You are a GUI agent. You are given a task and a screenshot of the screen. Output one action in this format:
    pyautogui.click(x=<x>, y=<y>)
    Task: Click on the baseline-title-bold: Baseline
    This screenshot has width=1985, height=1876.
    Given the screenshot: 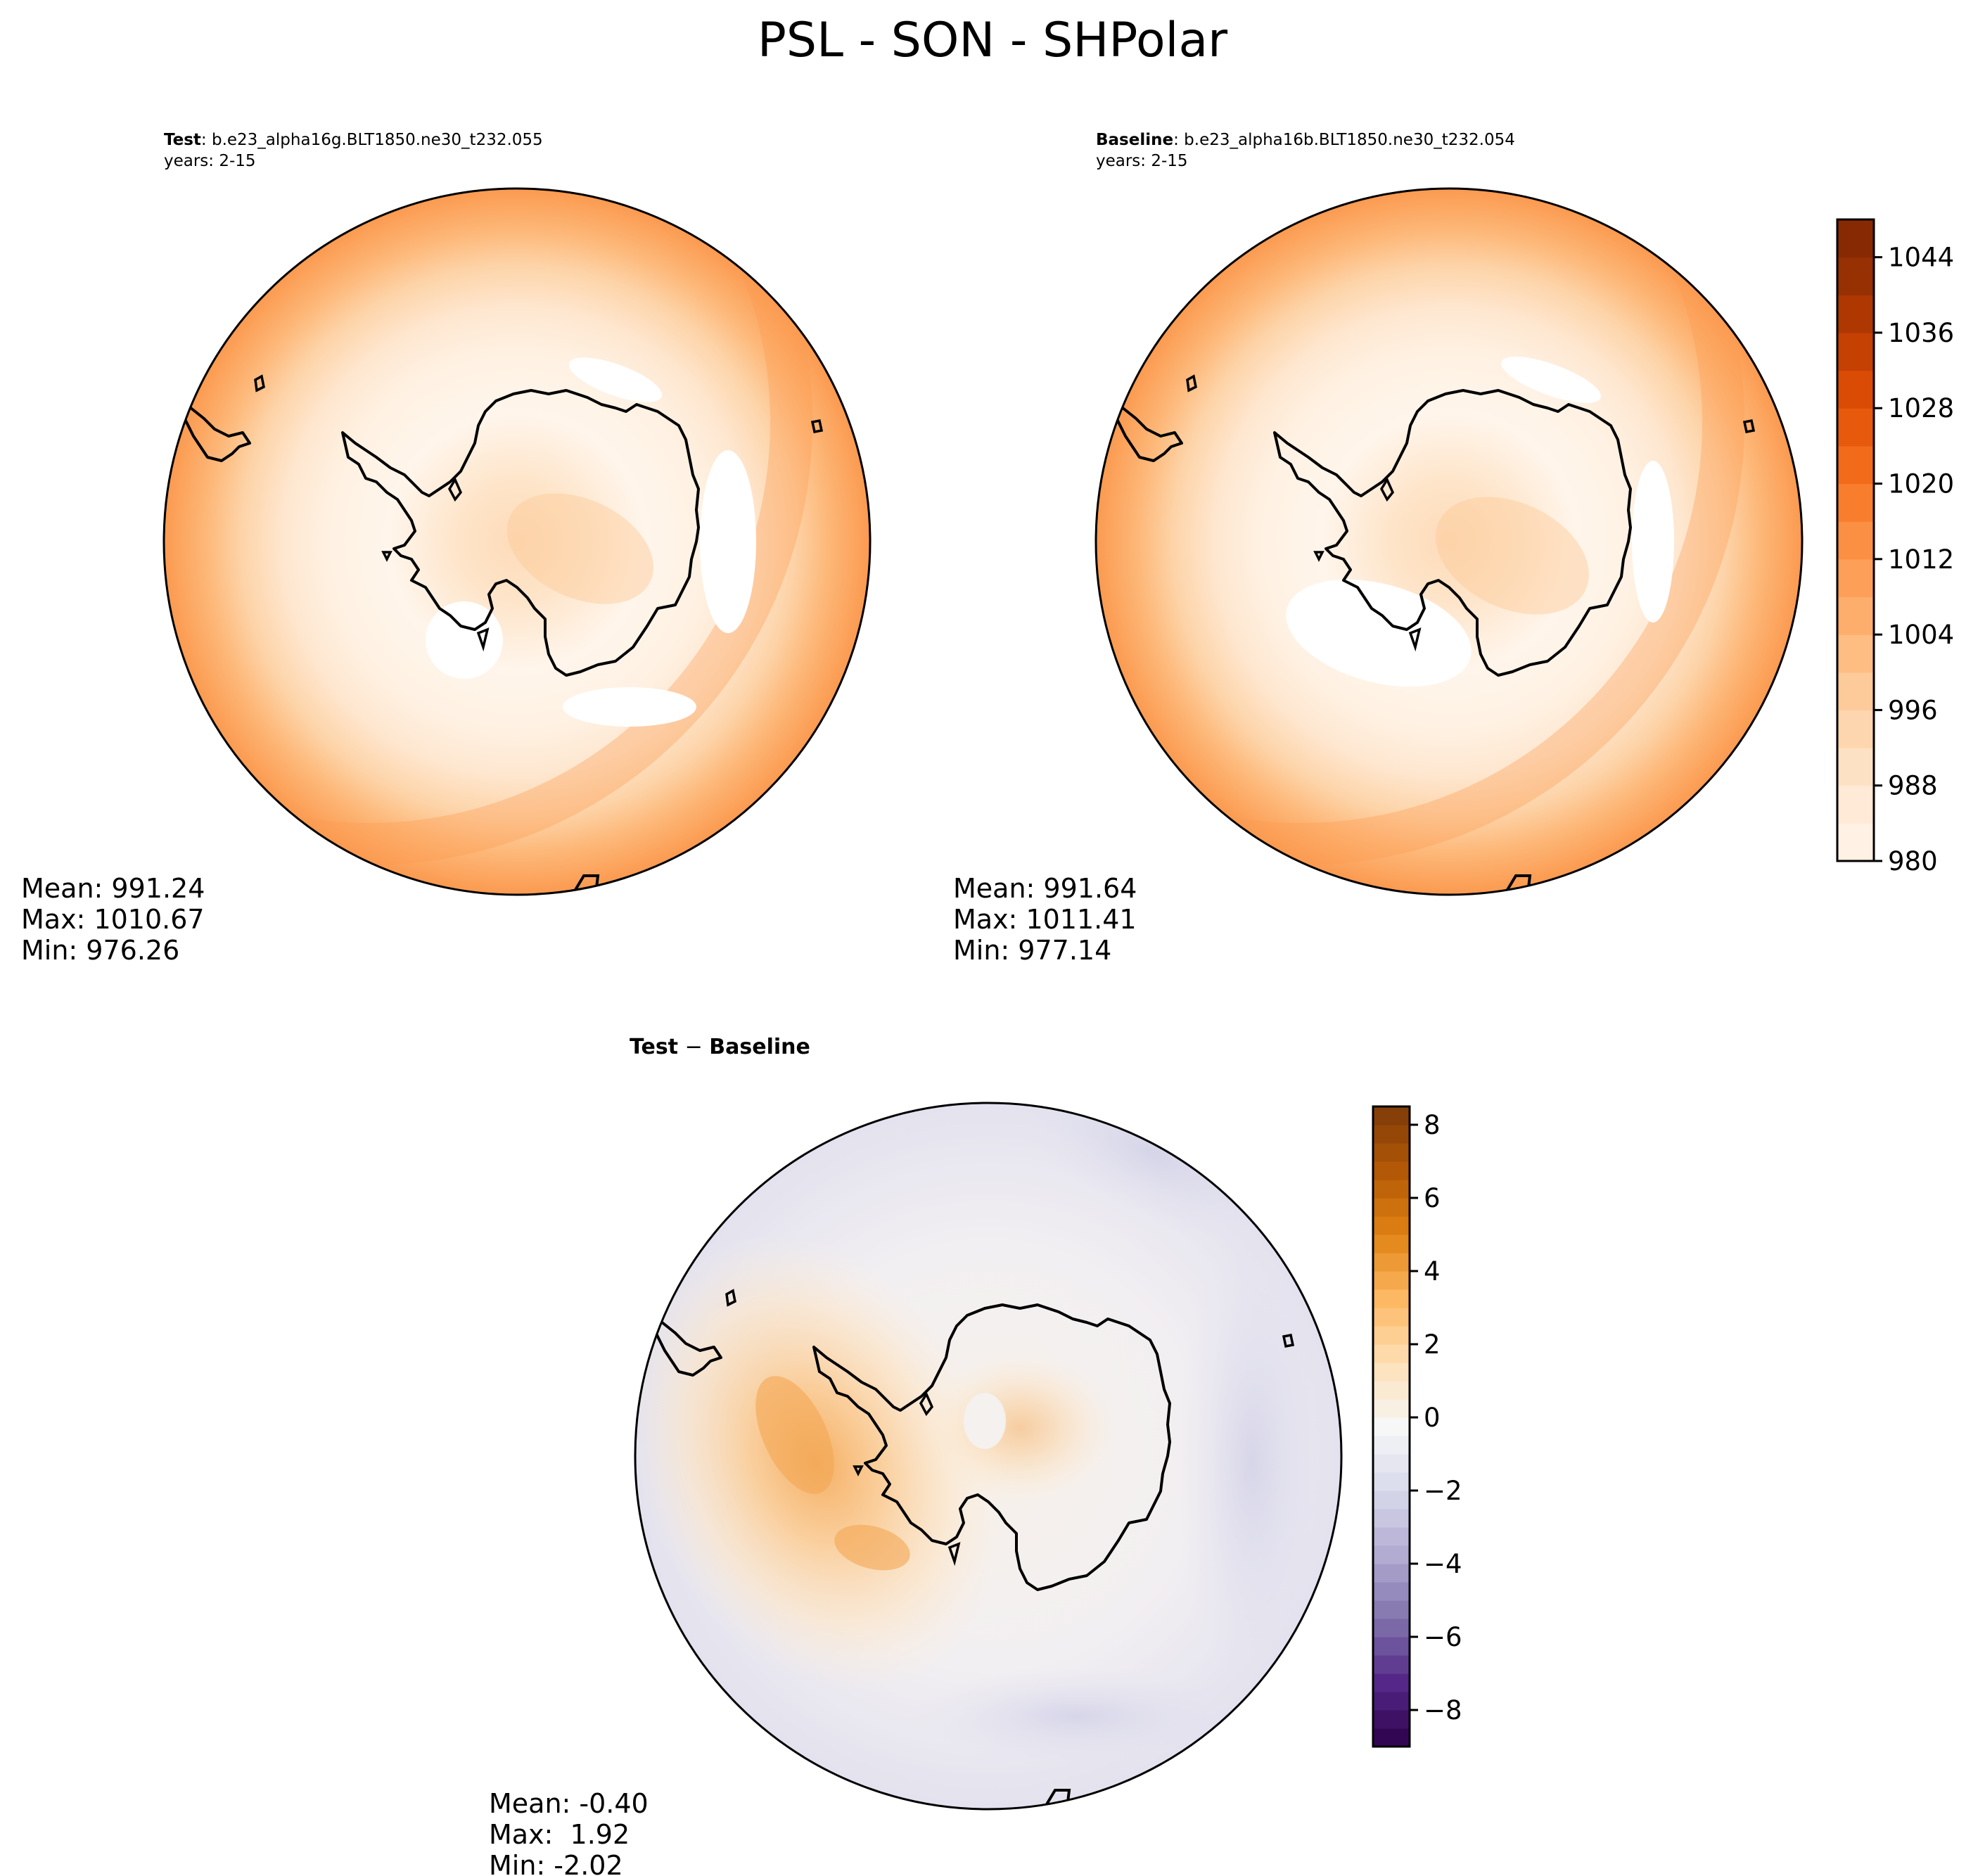 What is the action you would take?
    pyautogui.click(x=1135, y=140)
    